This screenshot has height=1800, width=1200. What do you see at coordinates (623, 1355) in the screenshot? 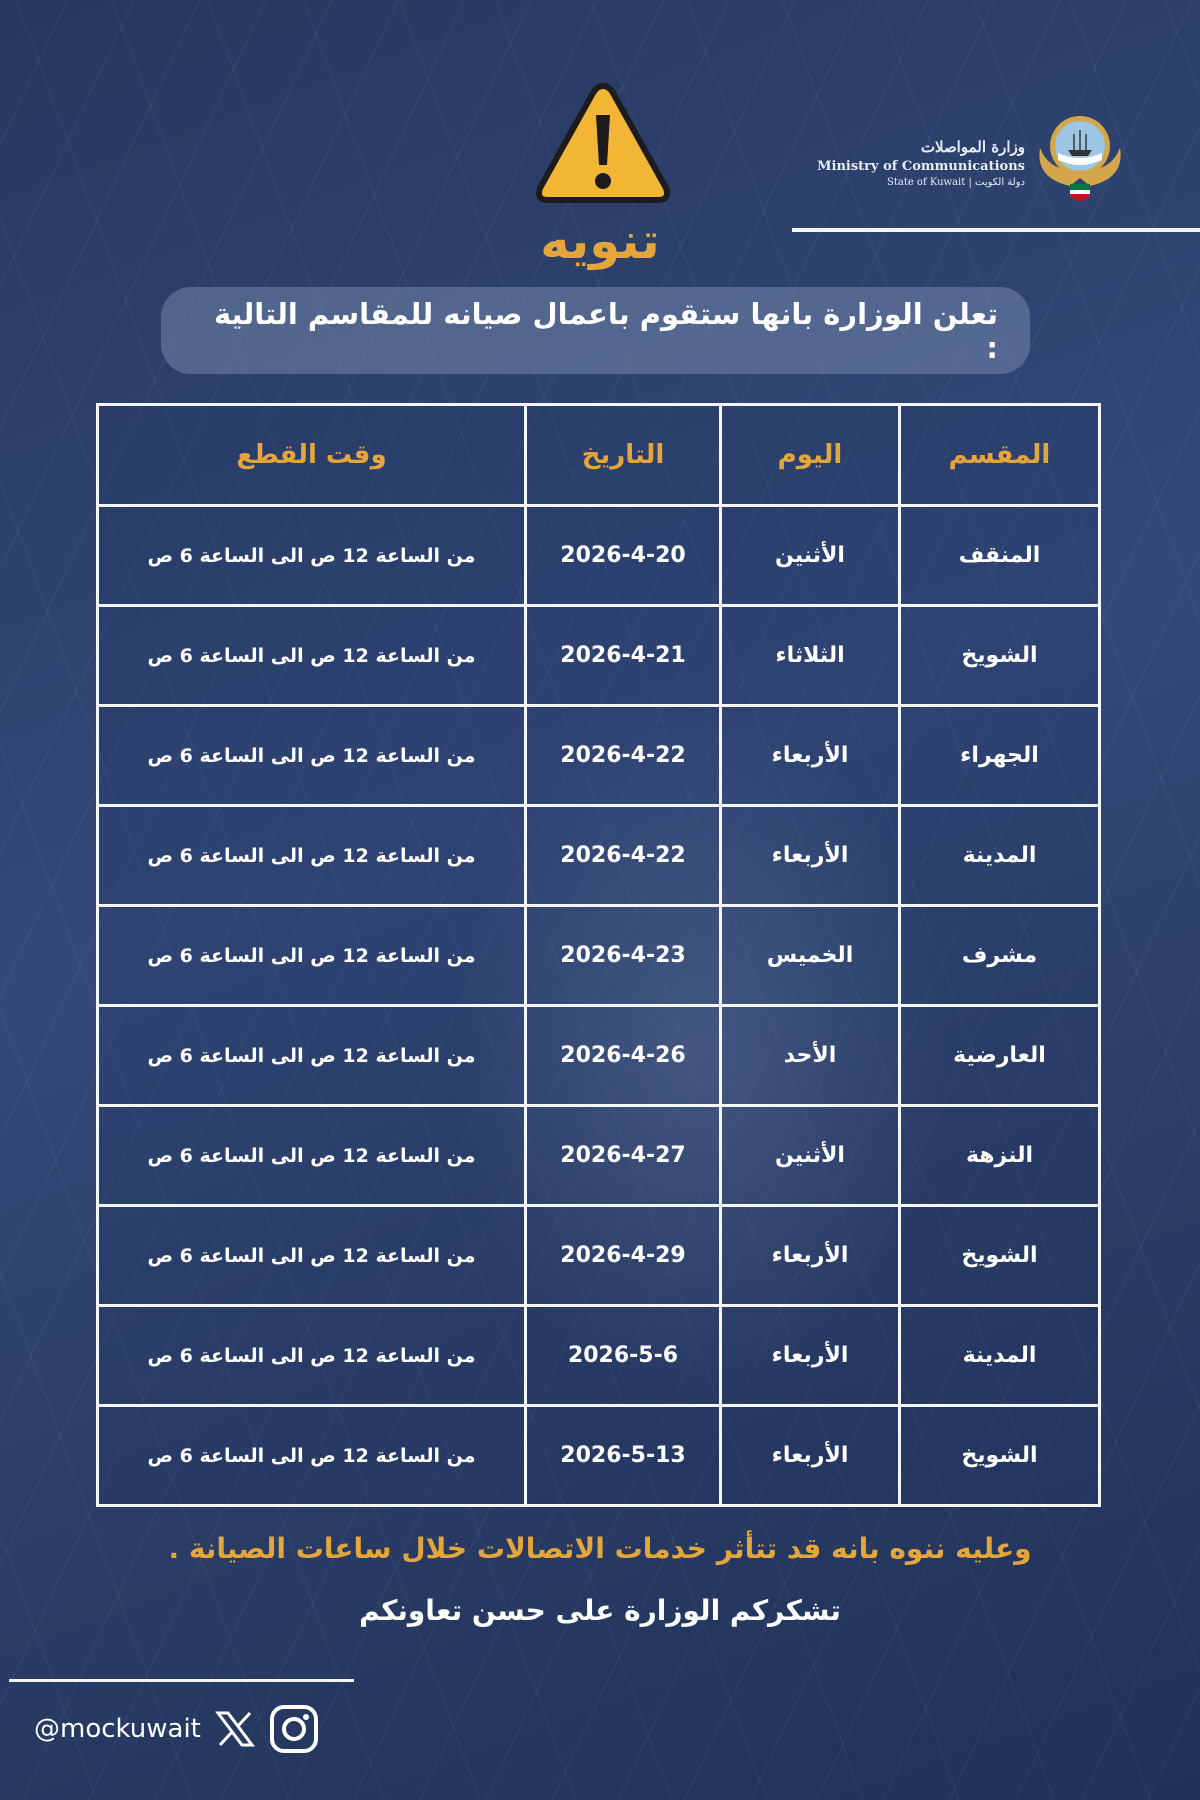
I see `row-date: 2026-5-6` at bounding box center [623, 1355].